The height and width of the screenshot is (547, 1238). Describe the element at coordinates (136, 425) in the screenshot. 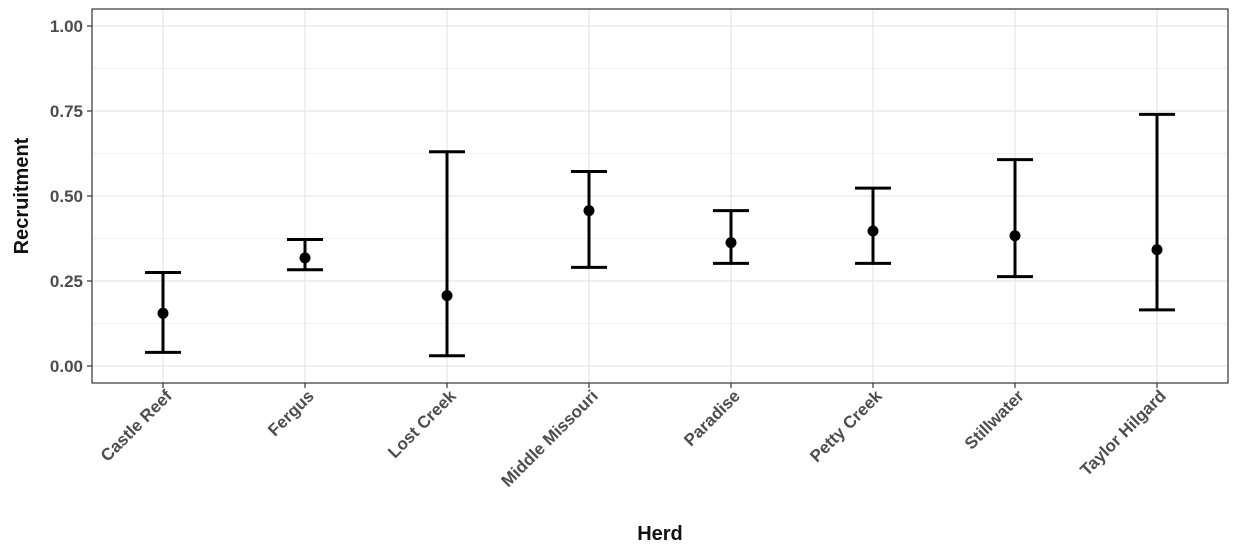

I see `x-tick-label: Castle Reef` at that location.